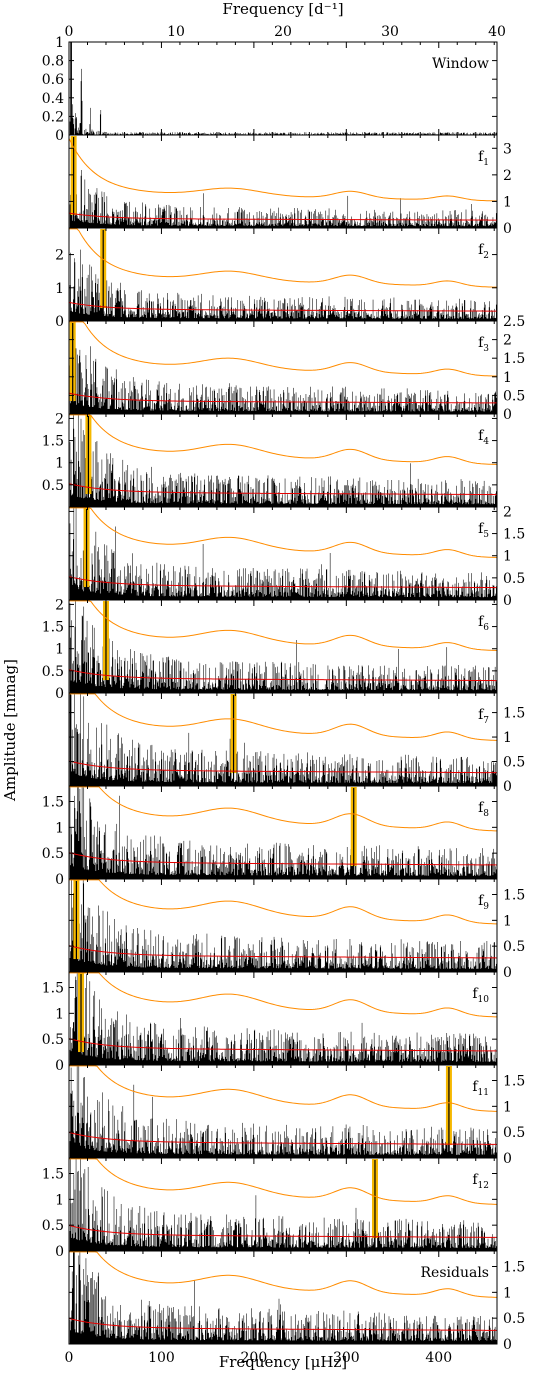  I want to click on top-tick-label: 0, so click(69, 32).